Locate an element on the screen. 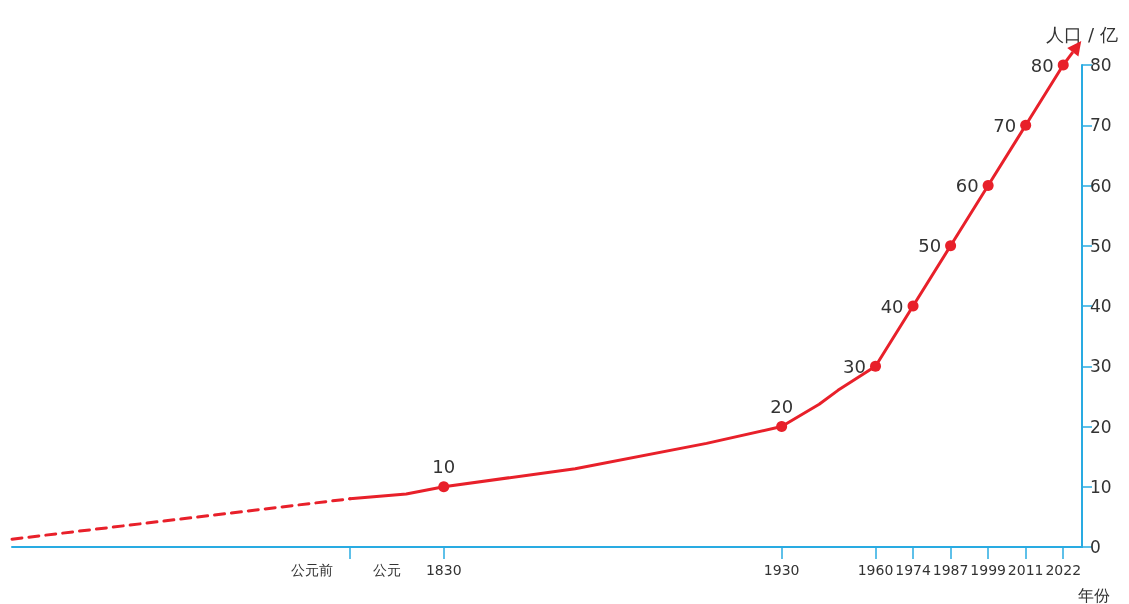 This screenshot has height=604, width=1129. y-tick-label: 30 is located at coordinates (1101, 366).